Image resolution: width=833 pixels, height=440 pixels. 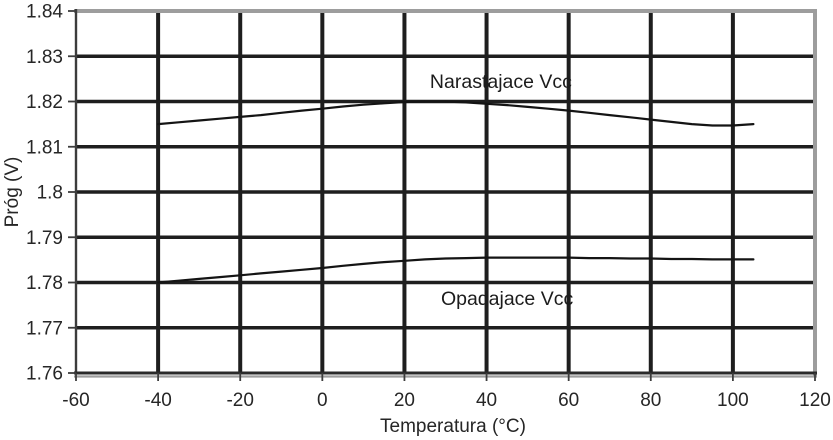 What do you see at coordinates (44, 102) in the screenshot?
I see `y-tick-label: 1.82` at bounding box center [44, 102].